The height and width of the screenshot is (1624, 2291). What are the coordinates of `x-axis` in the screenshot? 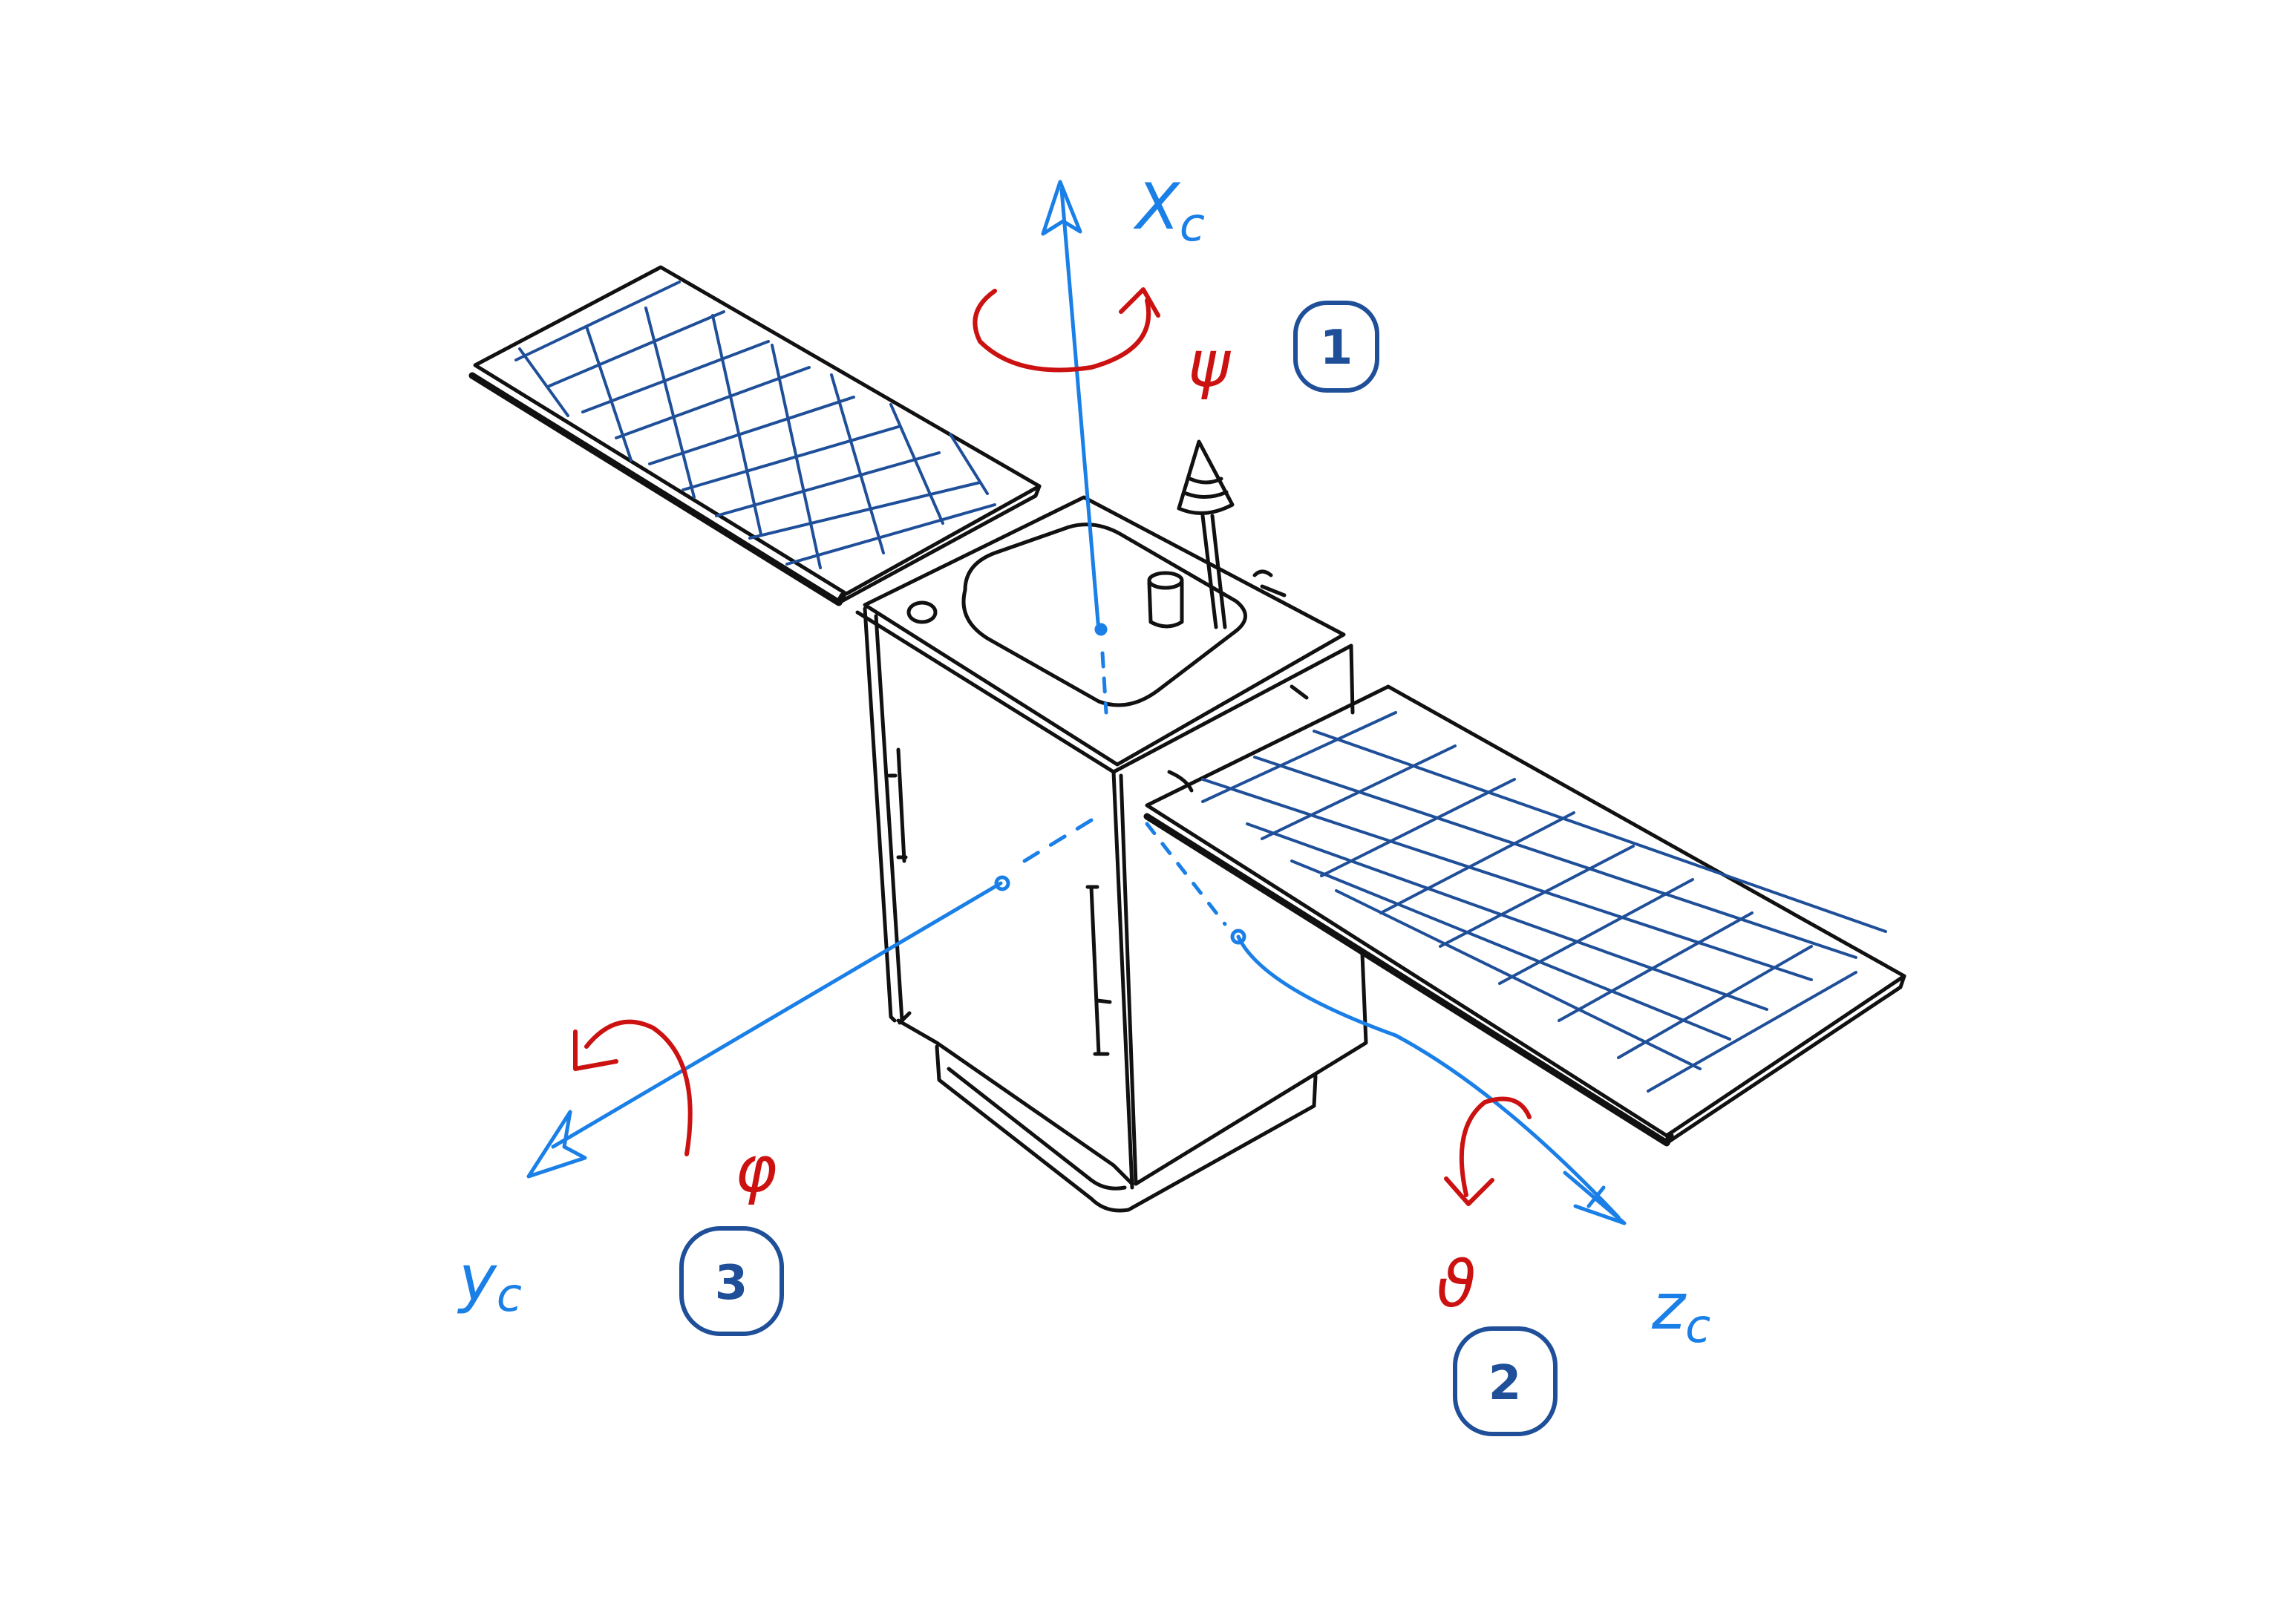 It's located at (1074, 448).